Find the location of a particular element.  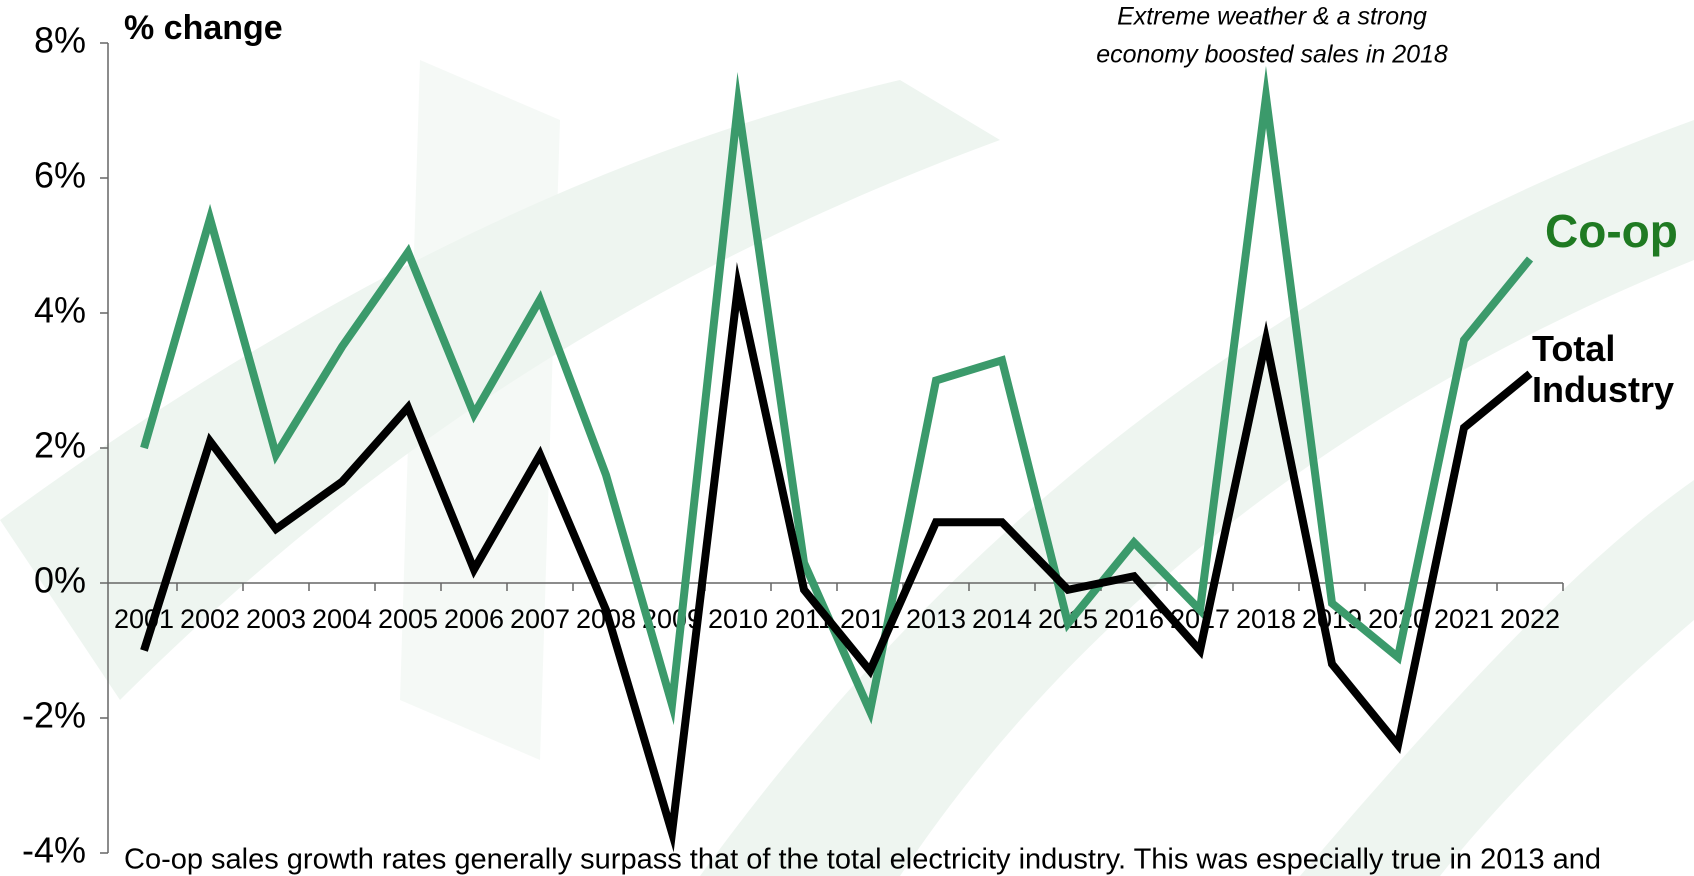

x-tick-label: 2014 is located at coordinates (1002, 619).